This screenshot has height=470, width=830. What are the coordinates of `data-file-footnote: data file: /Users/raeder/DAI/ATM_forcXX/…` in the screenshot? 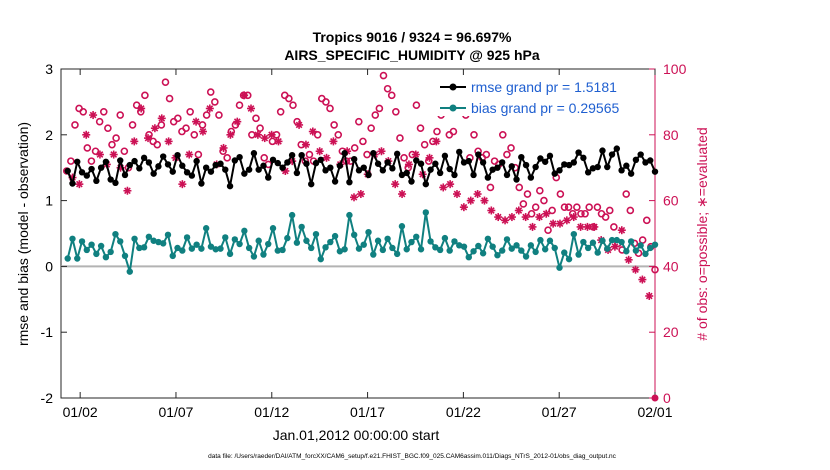 It's located at (412, 456).